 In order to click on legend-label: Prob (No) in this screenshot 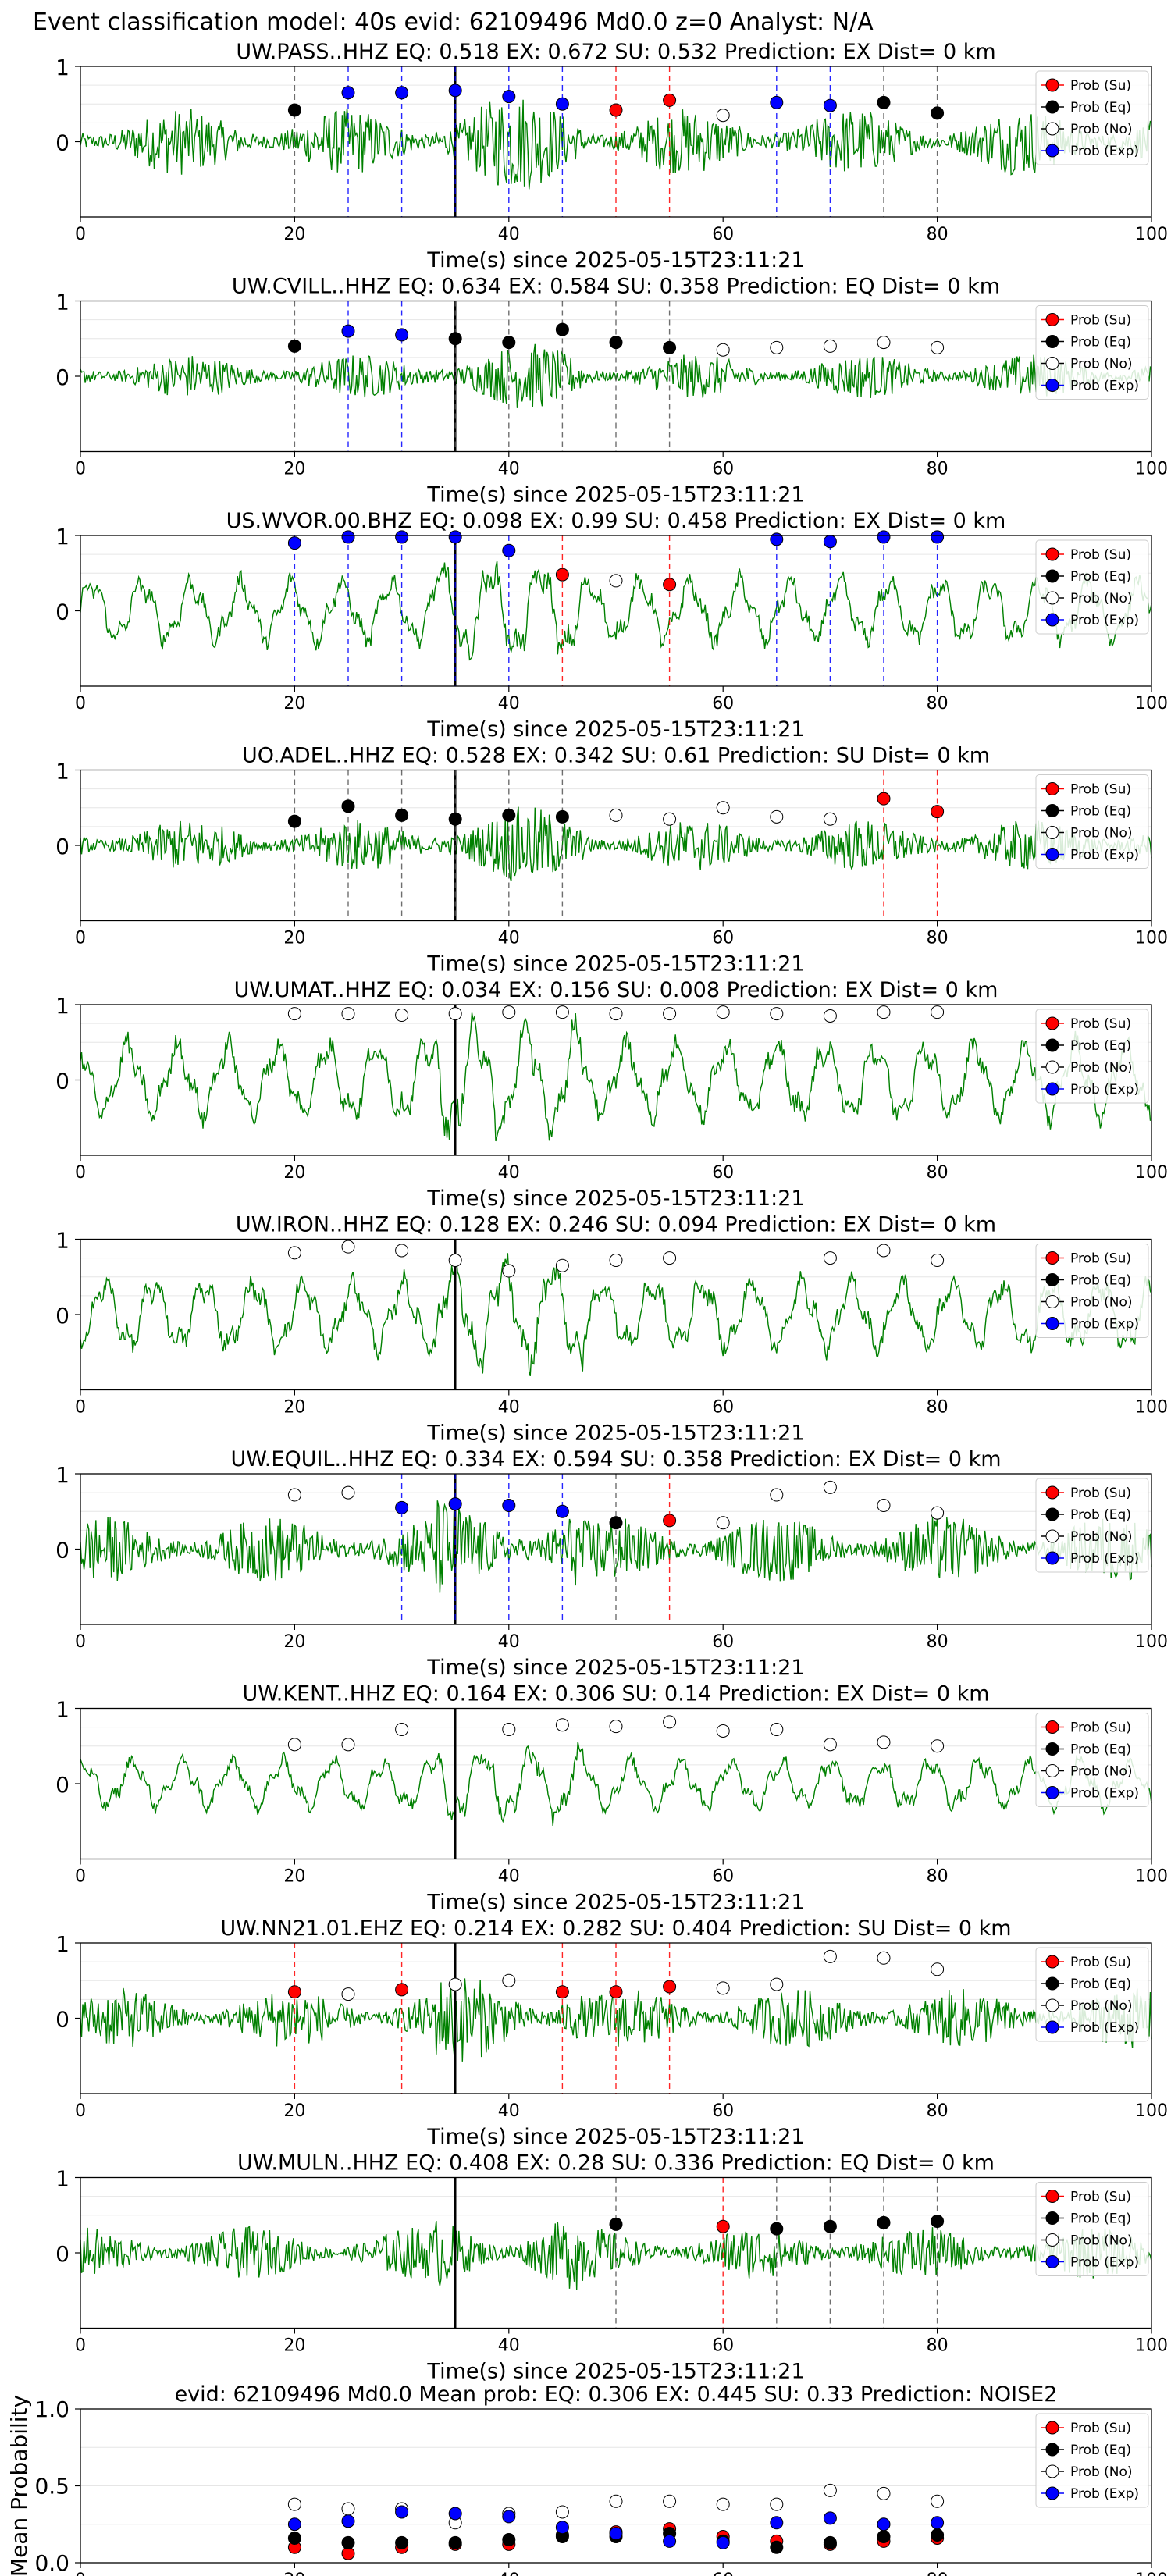, I will do `click(1101, 833)`.